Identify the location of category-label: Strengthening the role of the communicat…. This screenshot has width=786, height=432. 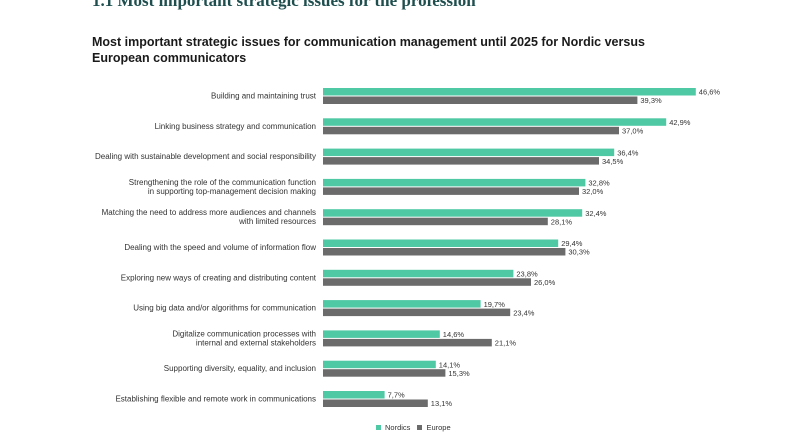
(222, 187).